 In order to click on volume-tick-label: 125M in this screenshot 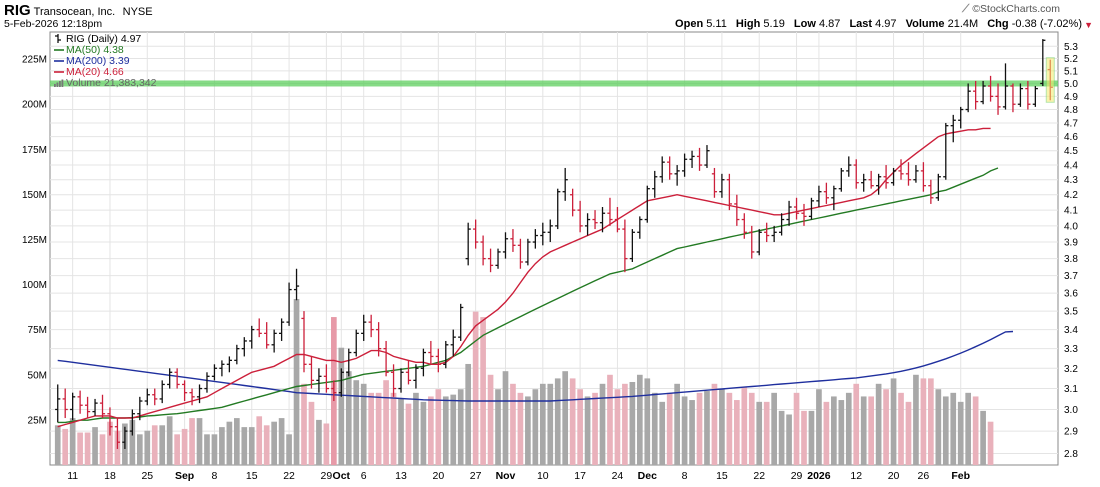, I will do `click(34, 240)`.